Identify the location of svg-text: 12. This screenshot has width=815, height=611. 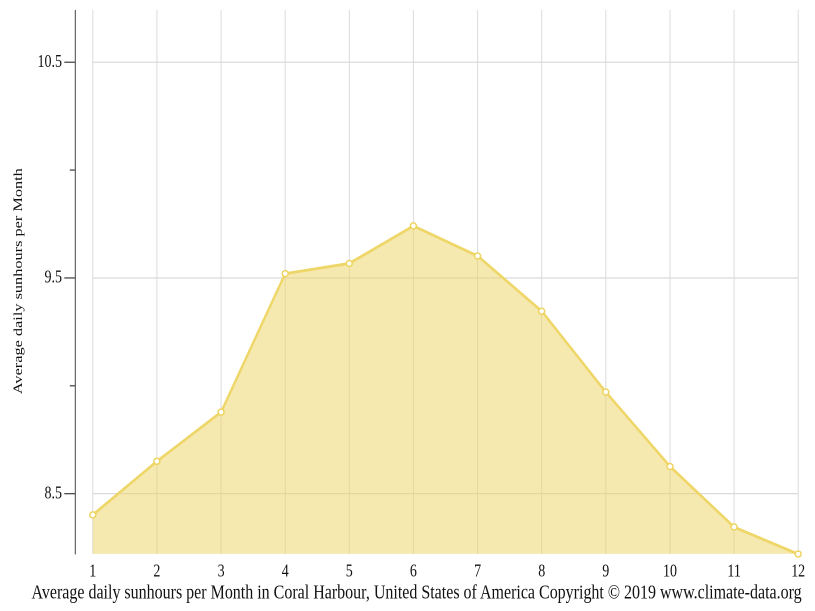
(798, 571).